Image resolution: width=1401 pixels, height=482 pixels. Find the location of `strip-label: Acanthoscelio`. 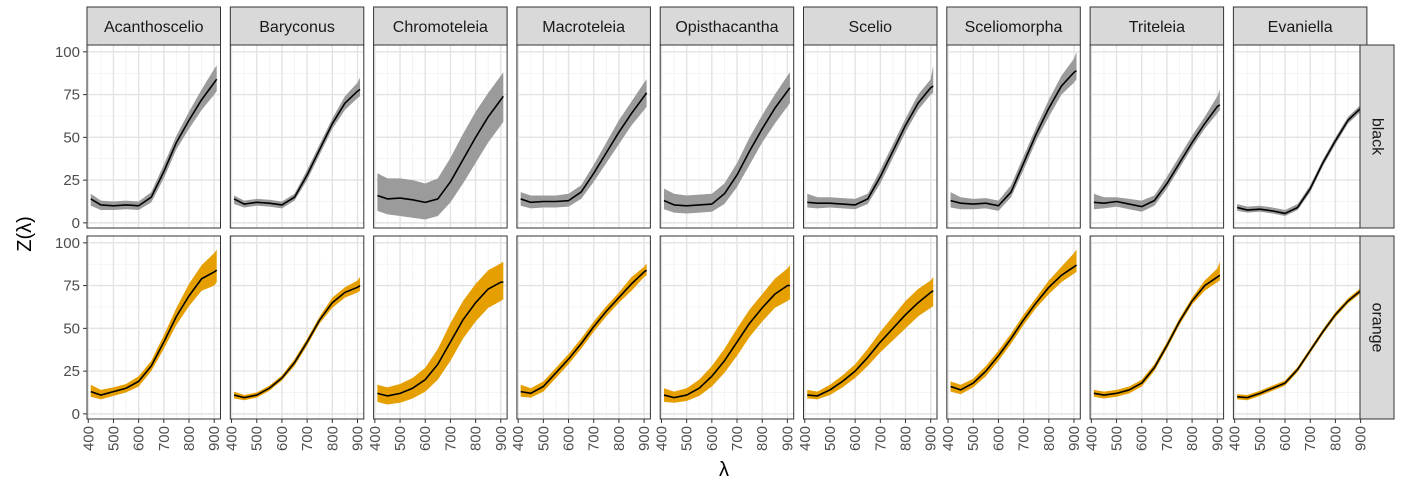

strip-label: Acanthoscelio is located at coordinates (154, 27).